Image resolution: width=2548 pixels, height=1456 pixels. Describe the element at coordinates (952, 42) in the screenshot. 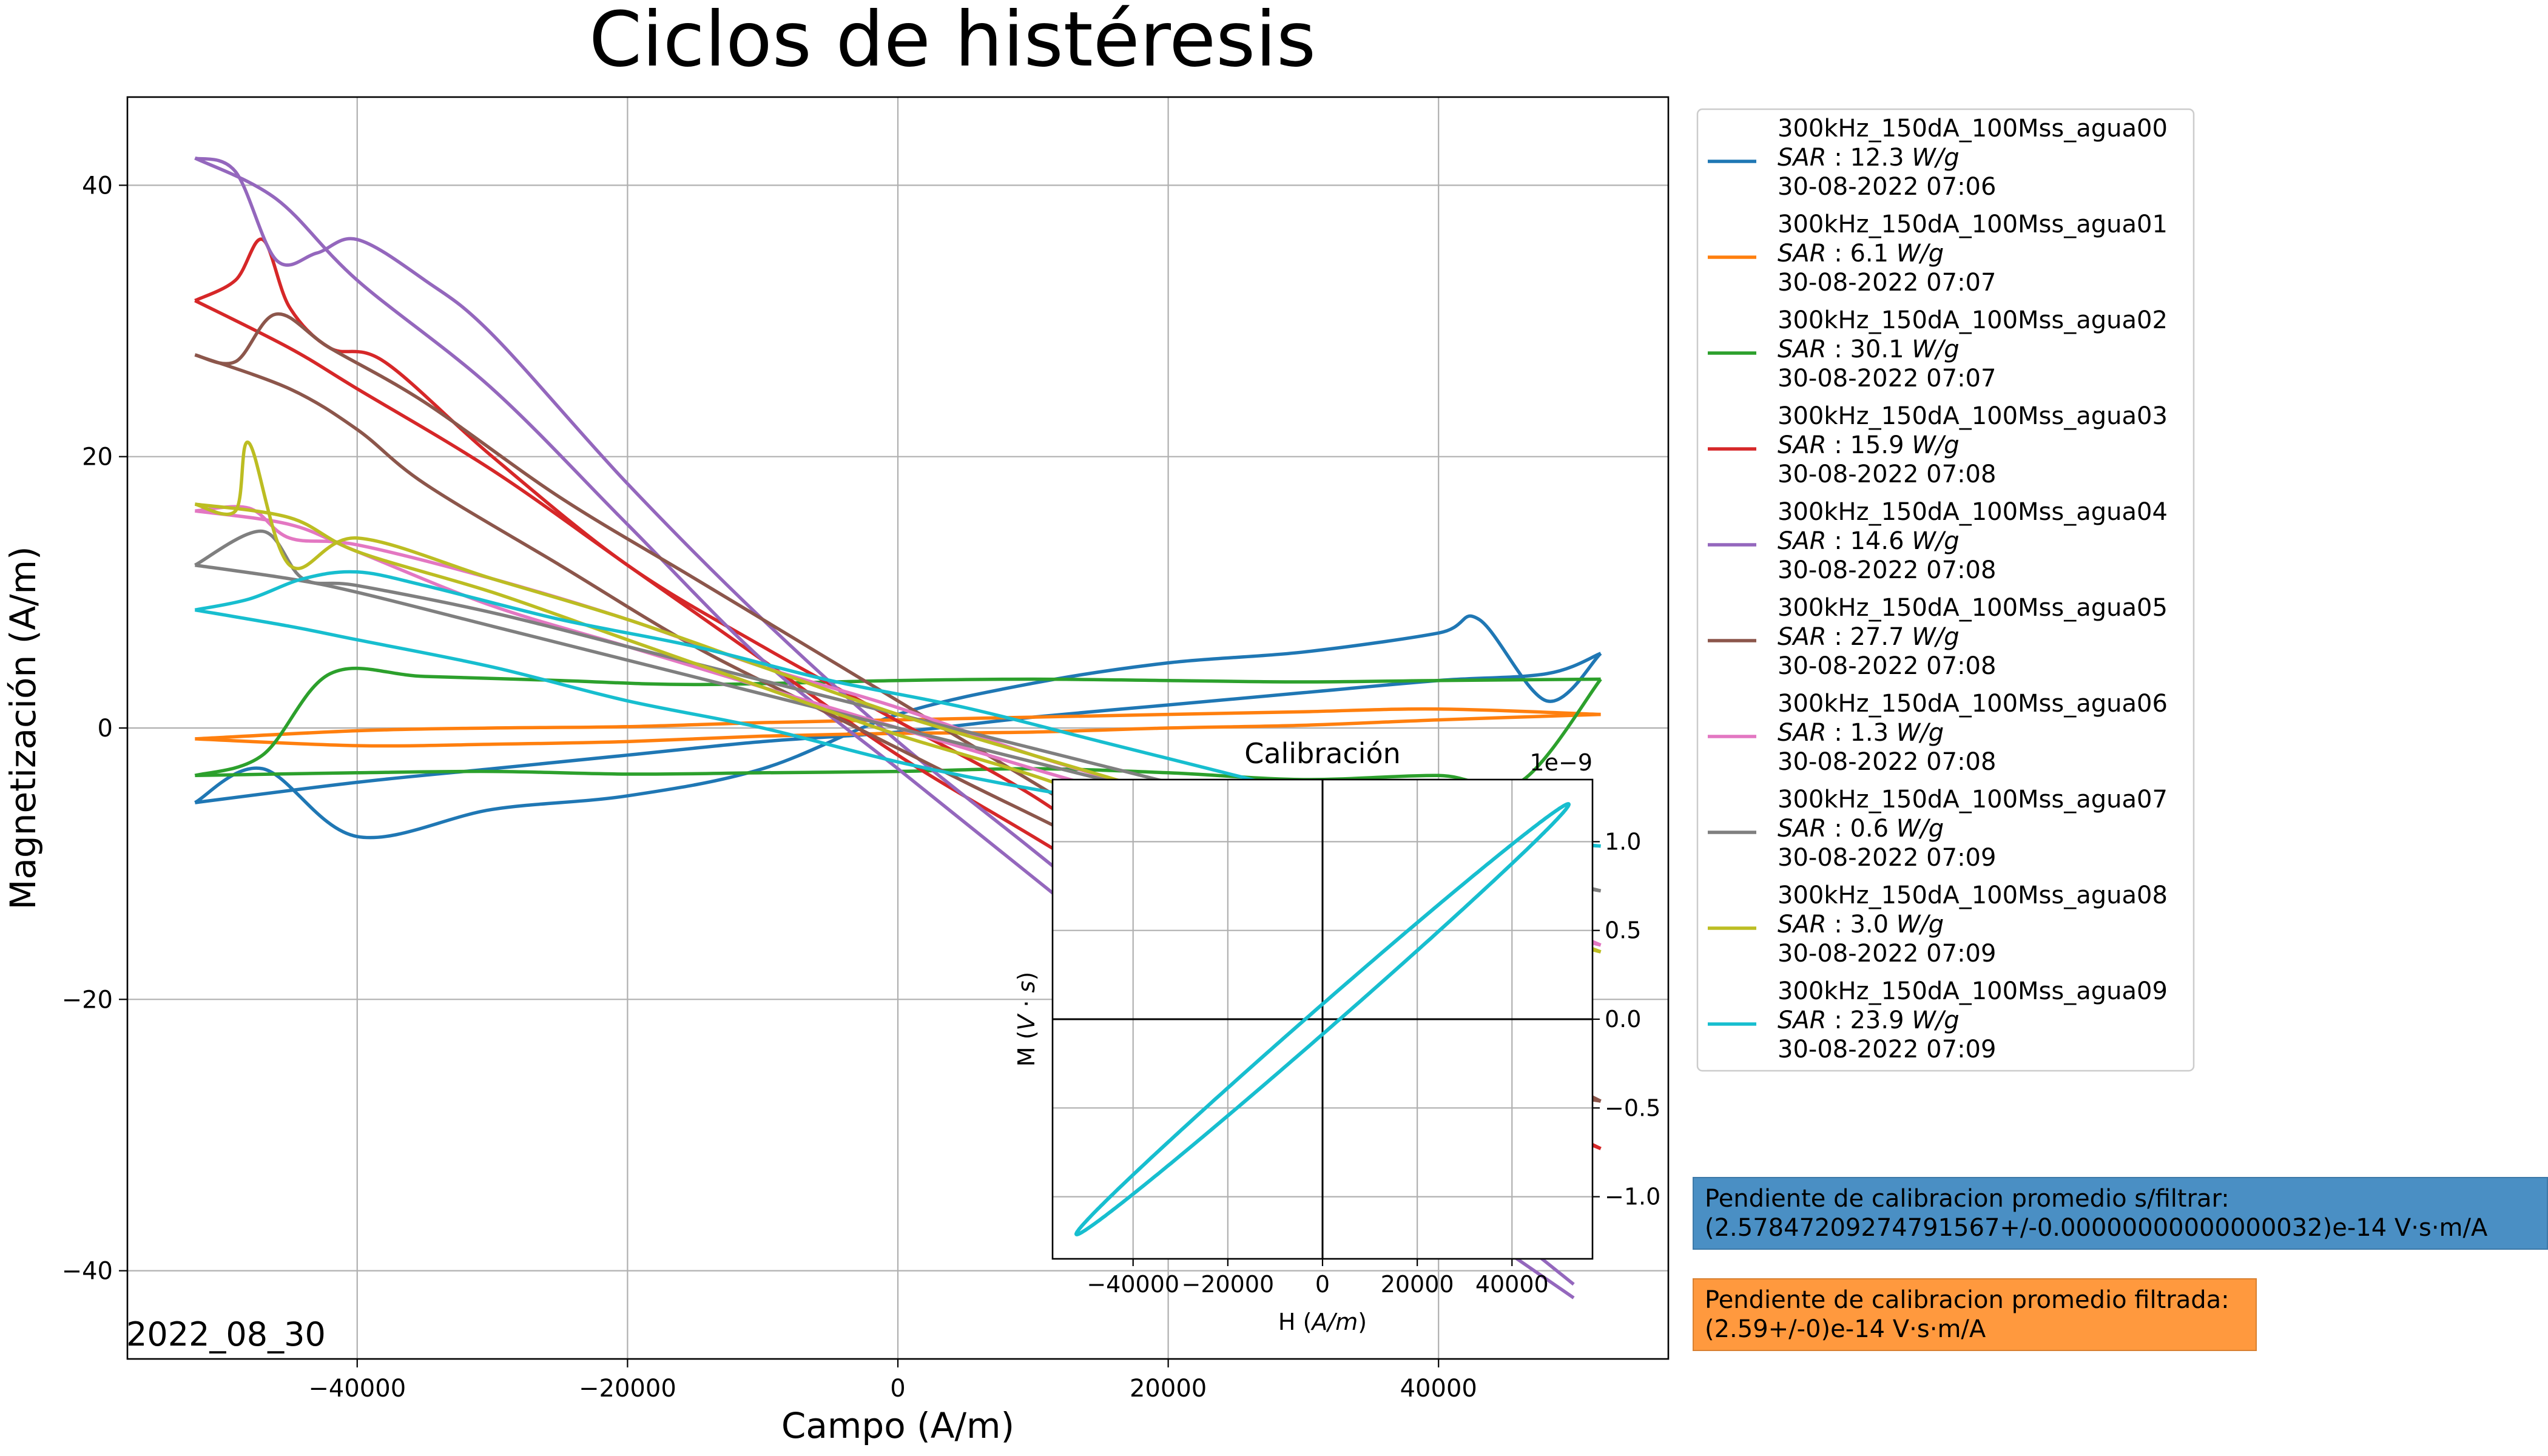

I see `chart-title: Ciclos de histéresis` at that location.